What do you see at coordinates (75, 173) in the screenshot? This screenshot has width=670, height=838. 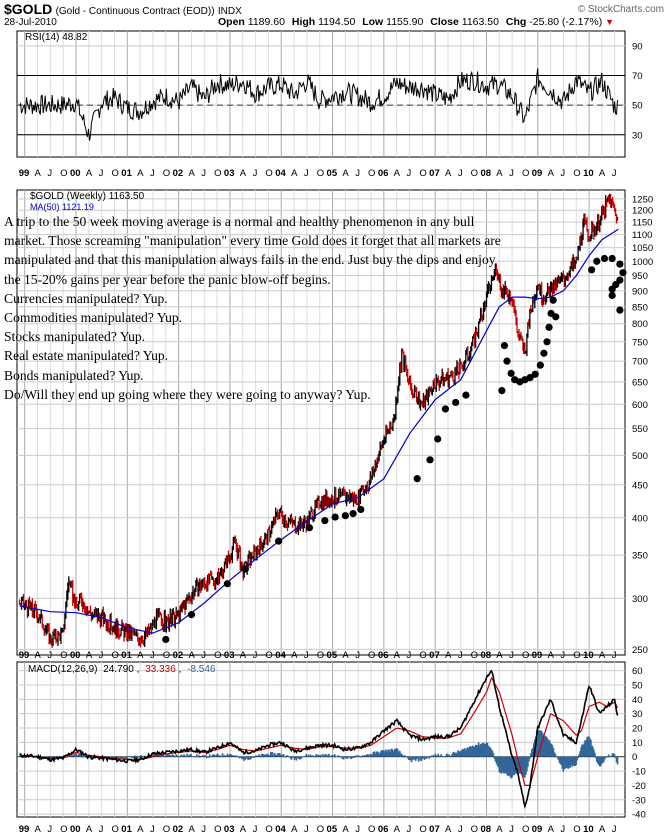 I see `x-tick-label: 00` at bounding box center [75, 173].